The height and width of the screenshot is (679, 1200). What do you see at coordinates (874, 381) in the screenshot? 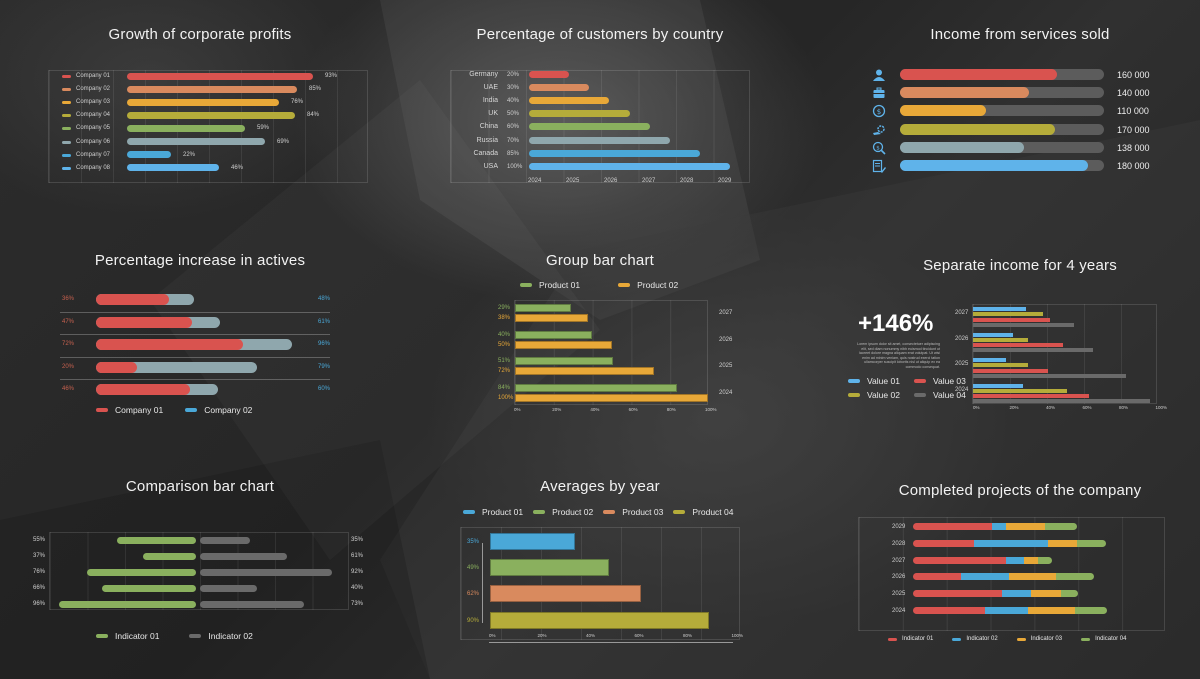
I see `legend-item: Value 01` at bounding box center [874, 381].